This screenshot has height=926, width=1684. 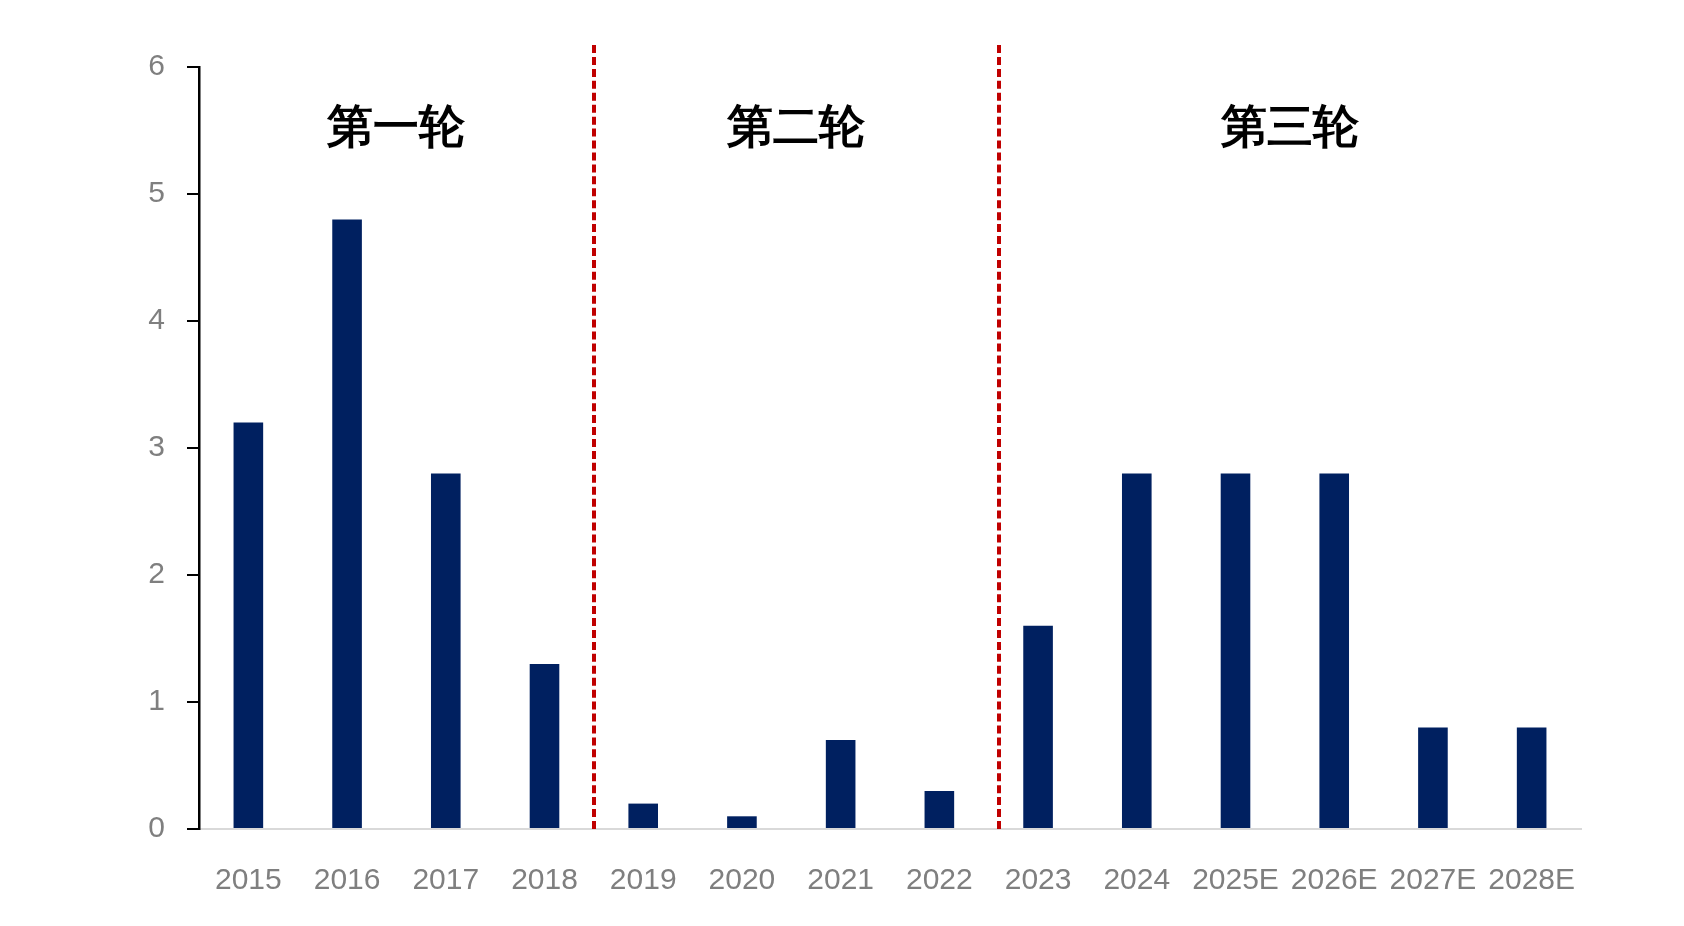 What do you see at coordinates (396, 125) in the screenshot?
I see `annotation: 第一轮` at bounding box center [396, 125].